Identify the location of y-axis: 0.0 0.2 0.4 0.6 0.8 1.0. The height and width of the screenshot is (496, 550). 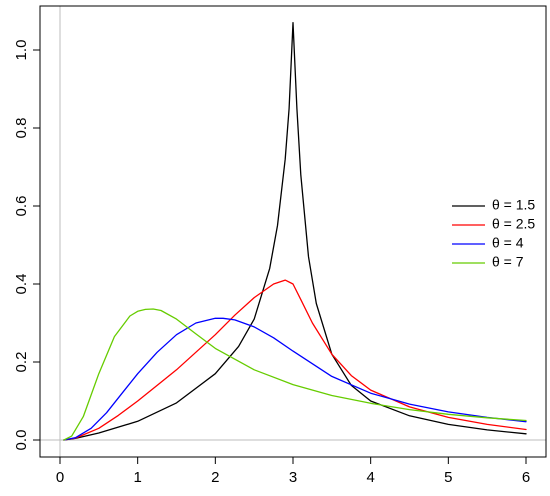
(27, 245).